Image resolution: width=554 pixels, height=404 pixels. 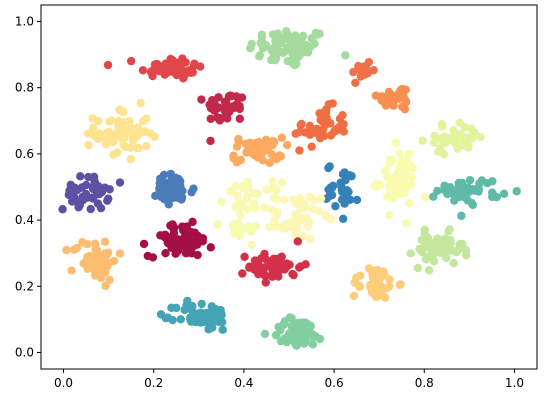 What do you see at coordinates (24, 22) in the screenshot?
I see `y-tick-label: 1.0` at bounding box center [24, 22].